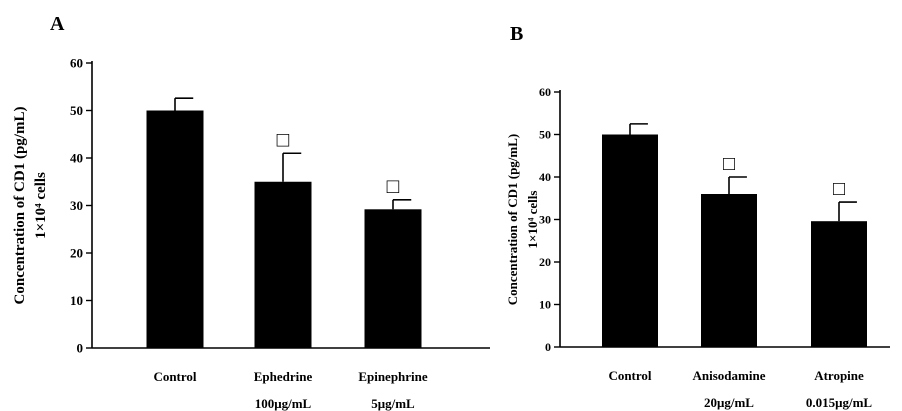 This screenshot has width=902, height=411. What do you see at coordinates (76, 253) in the screenshot?
I see `panel-a-y-tick-label: 20` at bounding box center [76, 253].